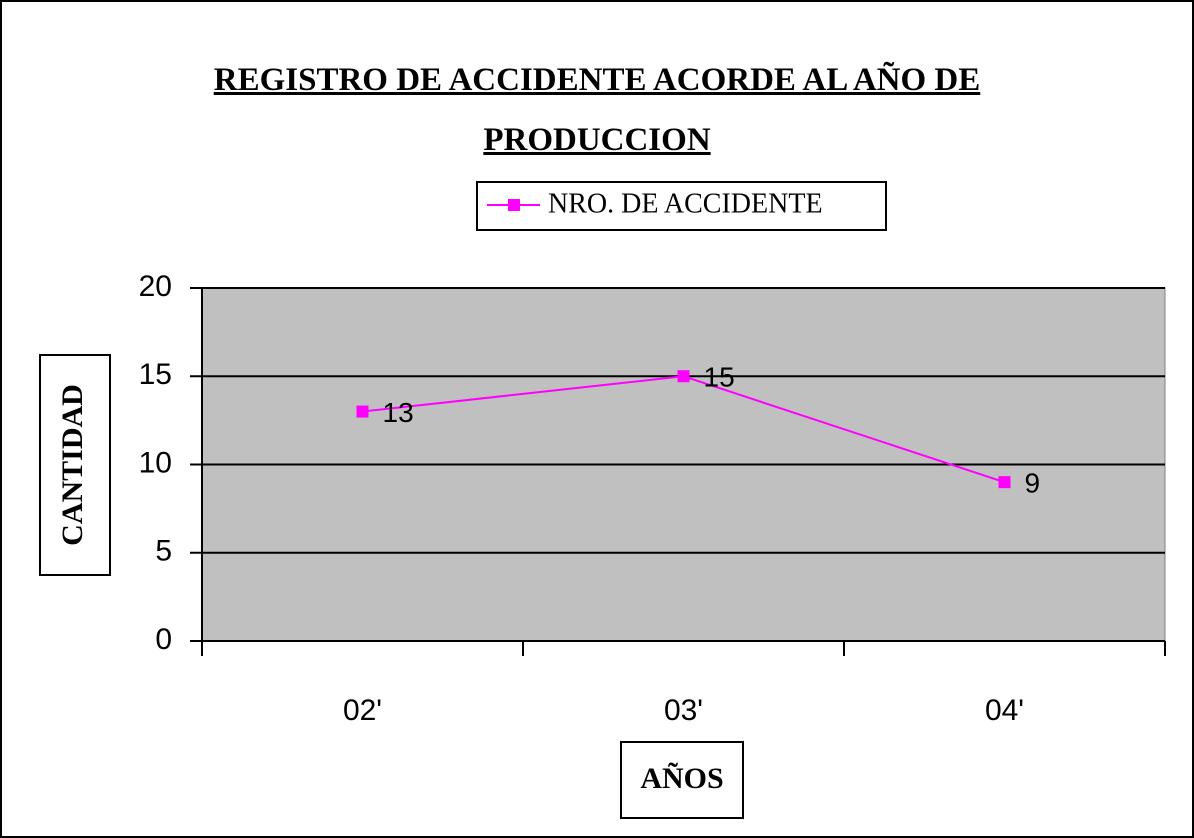 Image resolution: width=1194 pixels, height=838 pixels. What do you see at coordinates (719, 377) in the screenshot?
I see `data-label: 15` at bounding box center [719, 377].